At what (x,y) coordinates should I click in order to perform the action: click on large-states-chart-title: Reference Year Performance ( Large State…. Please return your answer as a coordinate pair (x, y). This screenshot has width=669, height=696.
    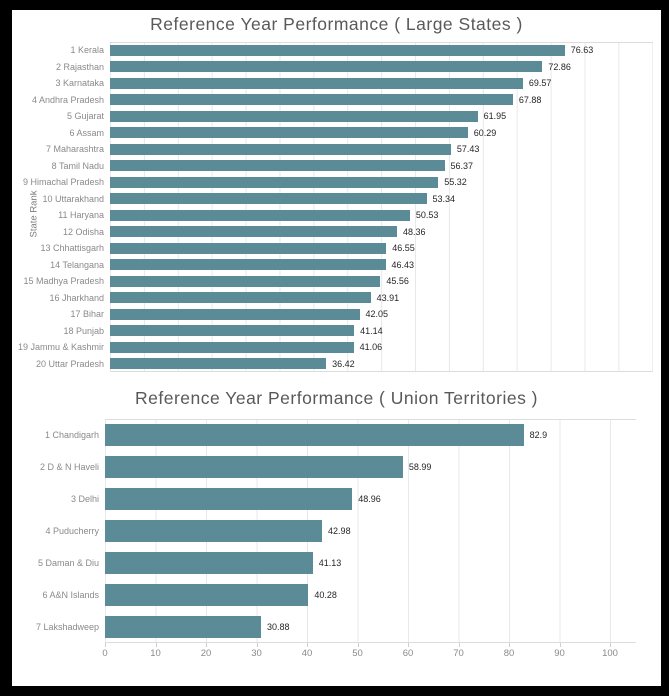
    Looking at the image, I should click on (336, 24).